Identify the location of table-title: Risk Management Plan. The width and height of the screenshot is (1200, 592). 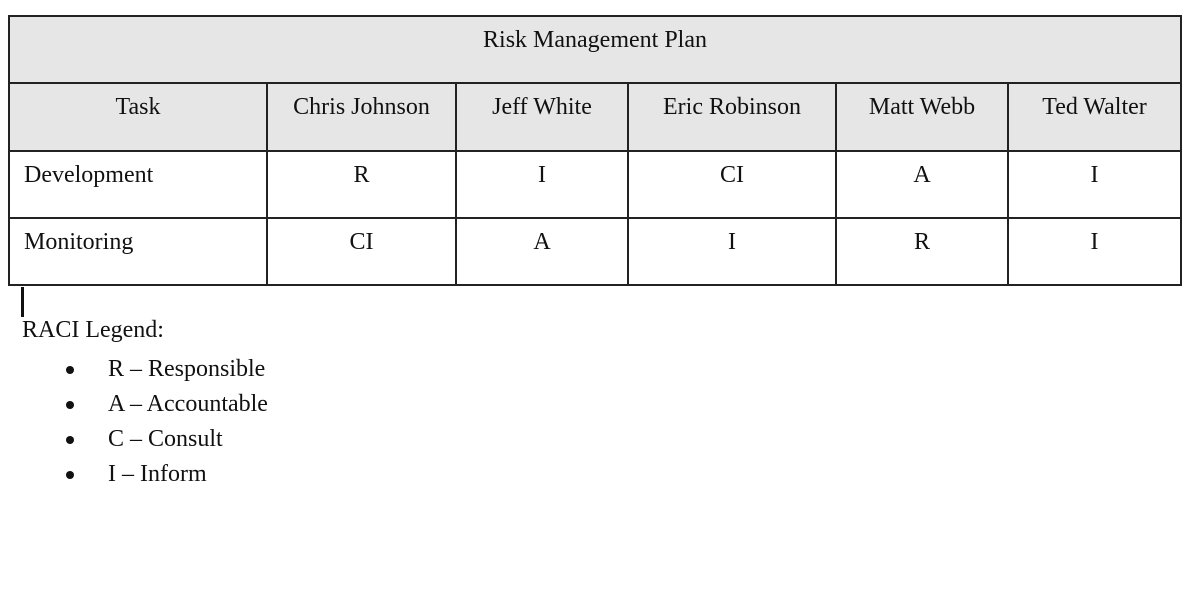
(595, 49).